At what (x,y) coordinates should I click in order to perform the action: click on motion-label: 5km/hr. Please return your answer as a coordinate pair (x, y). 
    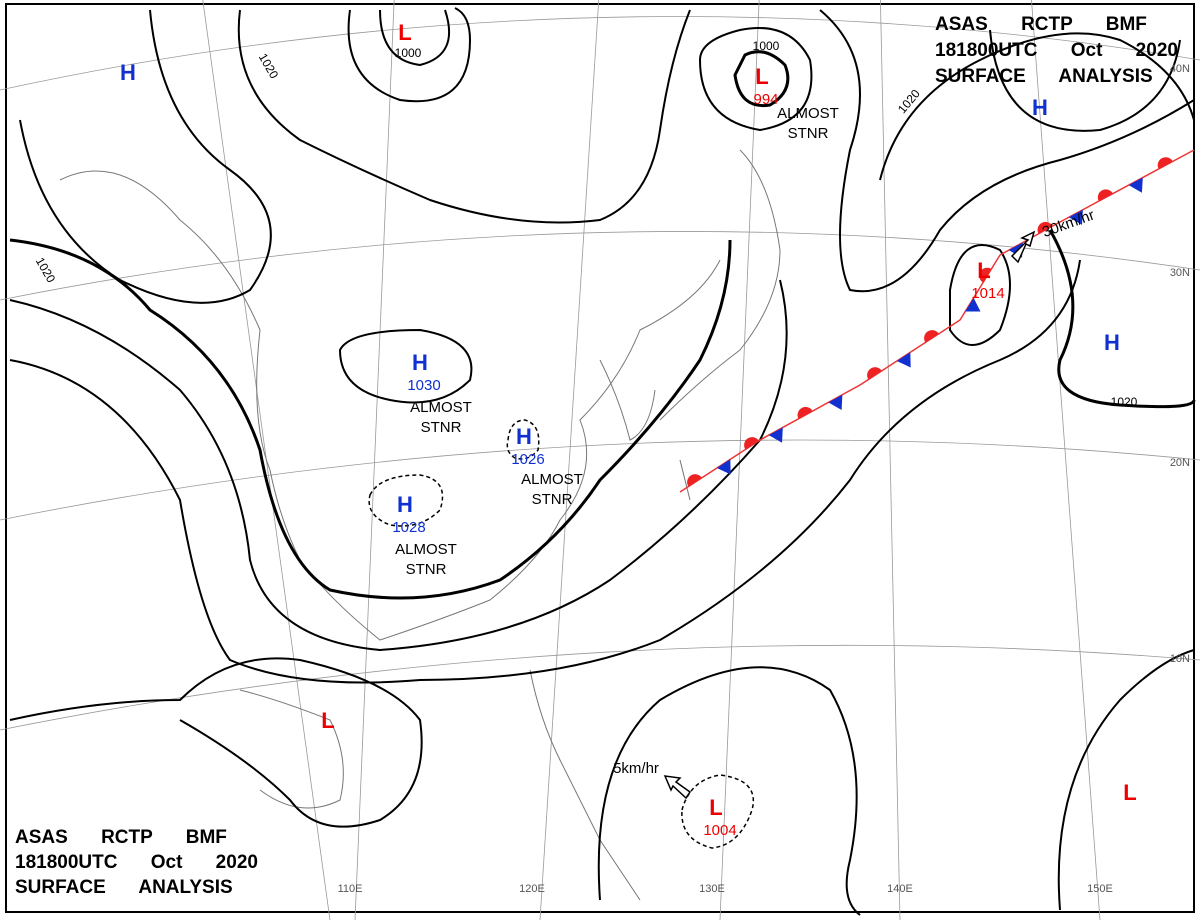
    Looking at the image, I should click on (636, 768).